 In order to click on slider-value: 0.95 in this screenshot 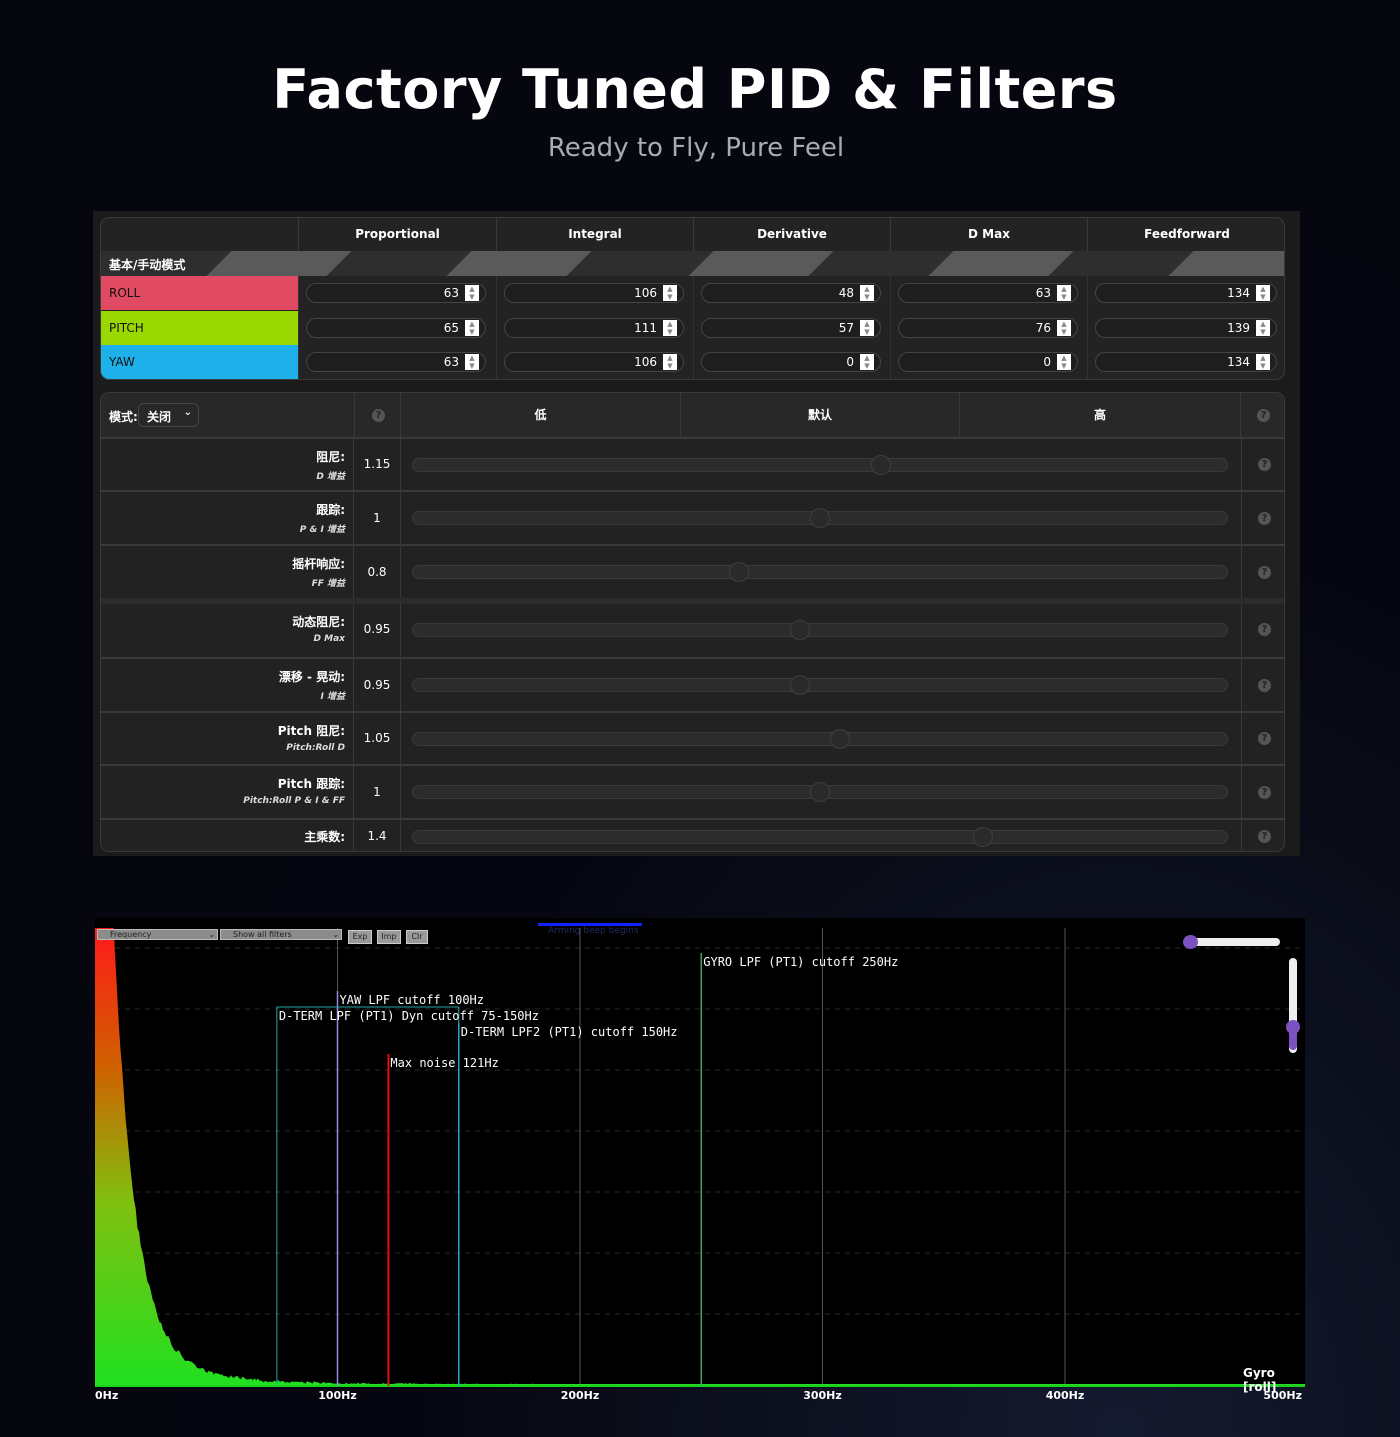, I will do `click(377, 630)`.